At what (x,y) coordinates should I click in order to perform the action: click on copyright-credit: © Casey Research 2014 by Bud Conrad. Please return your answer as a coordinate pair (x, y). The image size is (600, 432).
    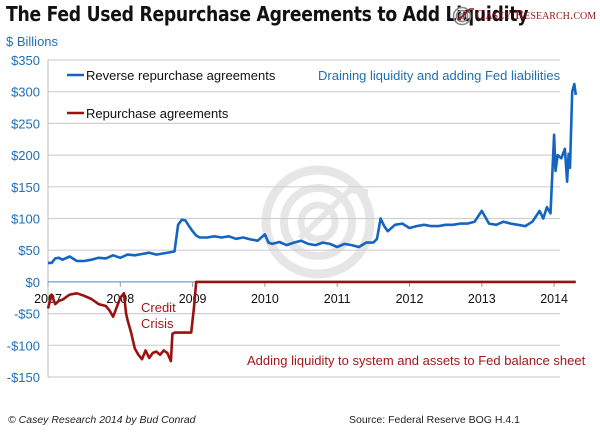
    Looking at the image, I should click on (102, 420).